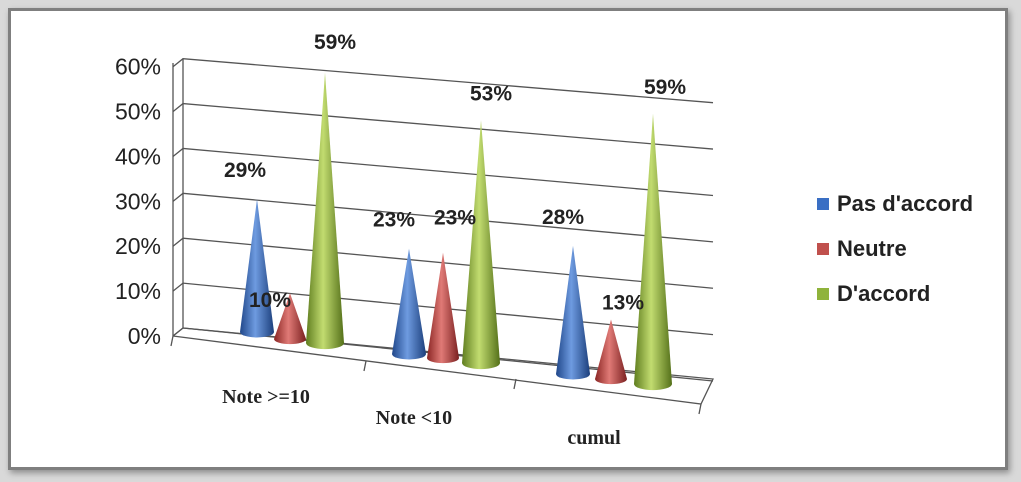 The width and height of the screenshot is (1021, 482). What do you see at coordinates (491, 93) in the screenshot?
I see `data-label: 53%` at bounding box center [491, 93].